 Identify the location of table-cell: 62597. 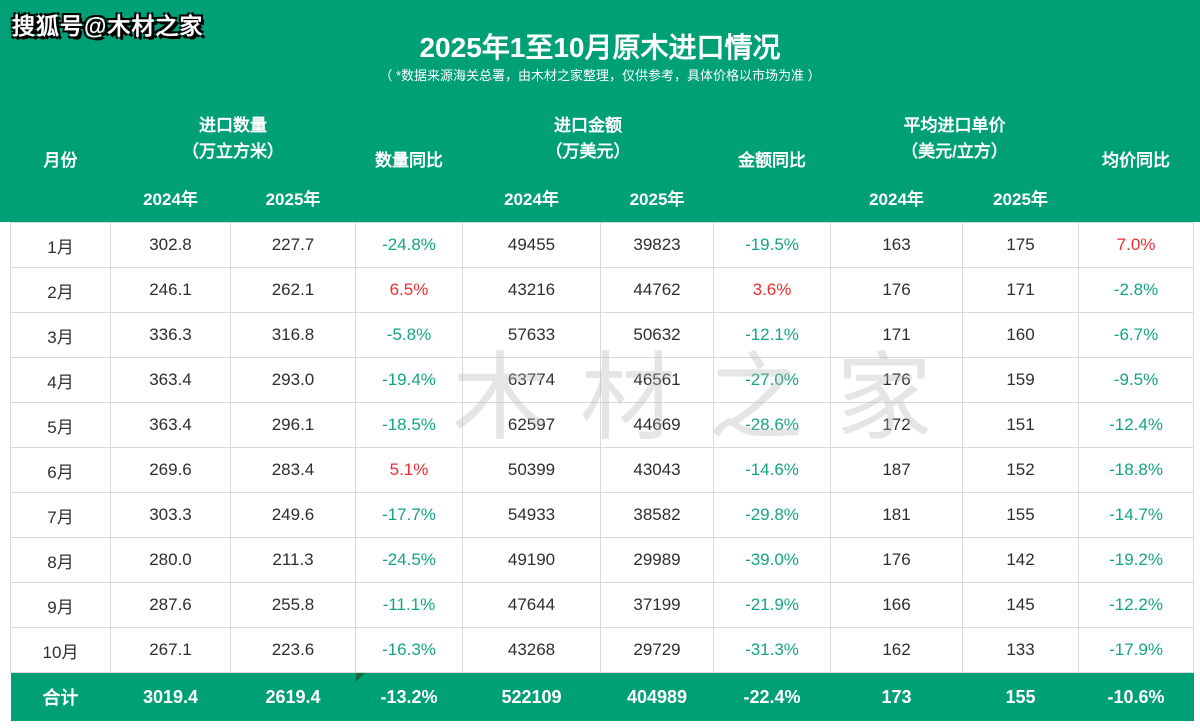
(531, 425).